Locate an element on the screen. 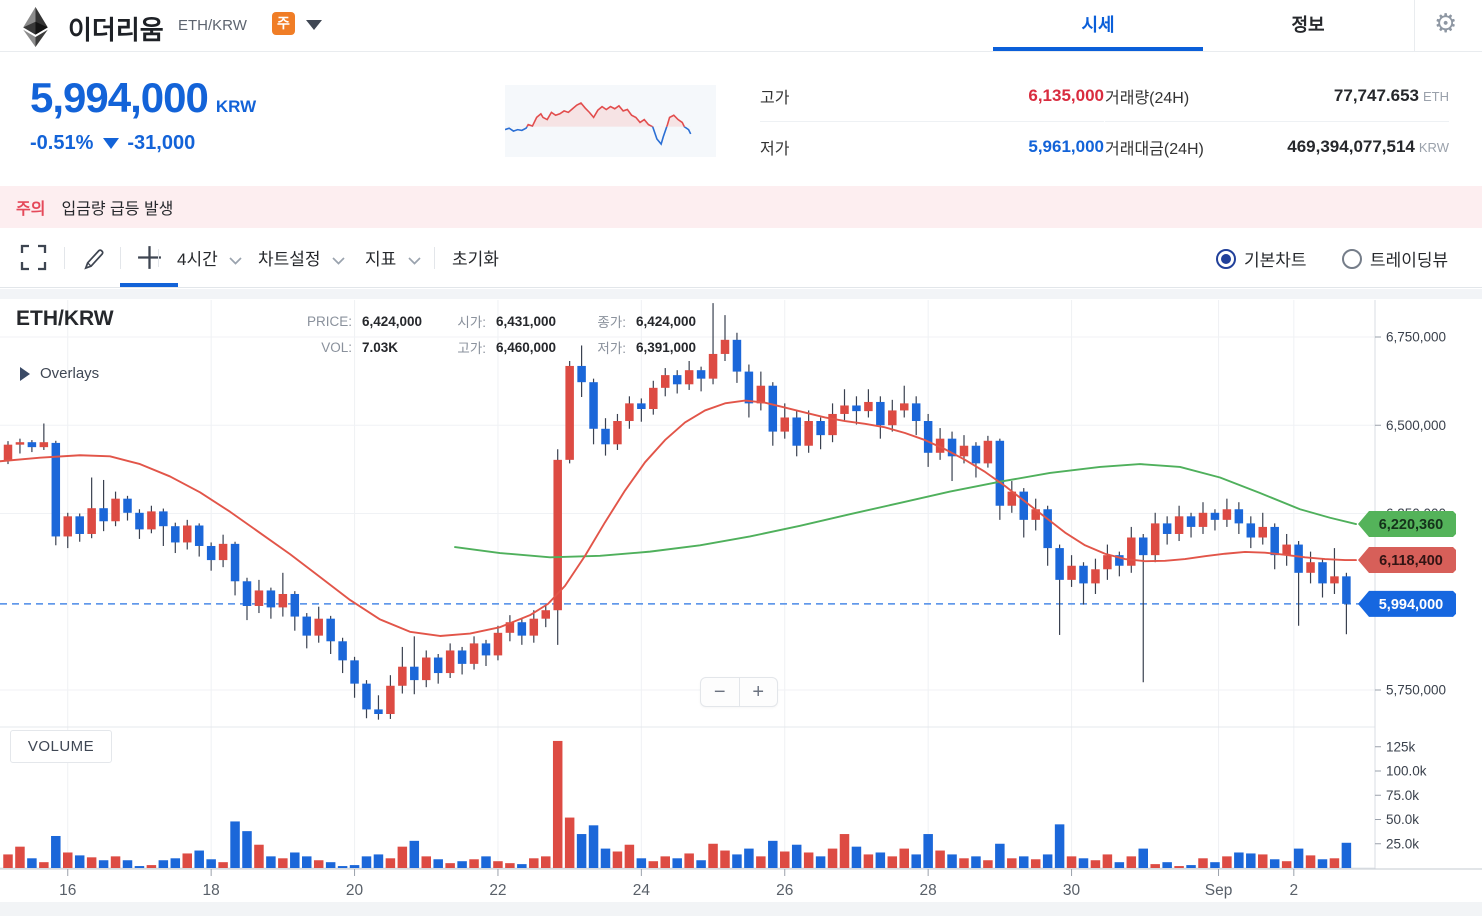 The image size is (1482, 916). high-label: 고가: is located at coordinates (471, 348).